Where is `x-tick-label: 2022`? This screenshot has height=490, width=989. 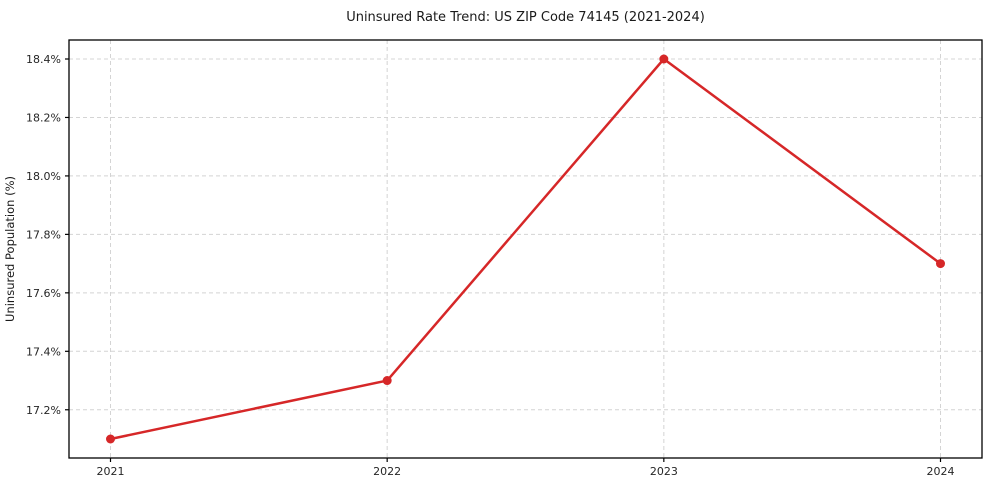
x-tick-label: 2022 is located at coordinates (387, 471).